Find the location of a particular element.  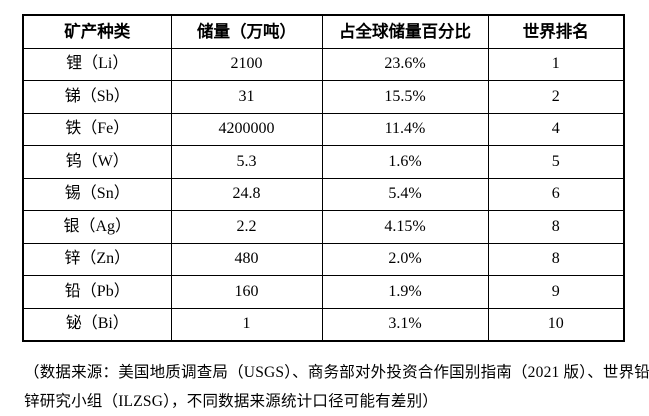

table-cell: 480 is located at coordinates (246, 259).